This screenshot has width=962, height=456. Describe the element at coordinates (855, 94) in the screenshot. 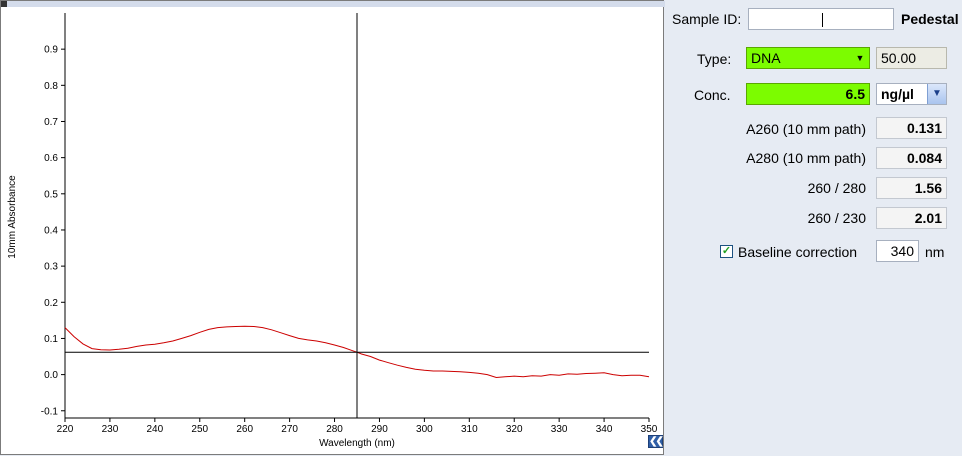

I see `conc-value: 6.5` at that location.